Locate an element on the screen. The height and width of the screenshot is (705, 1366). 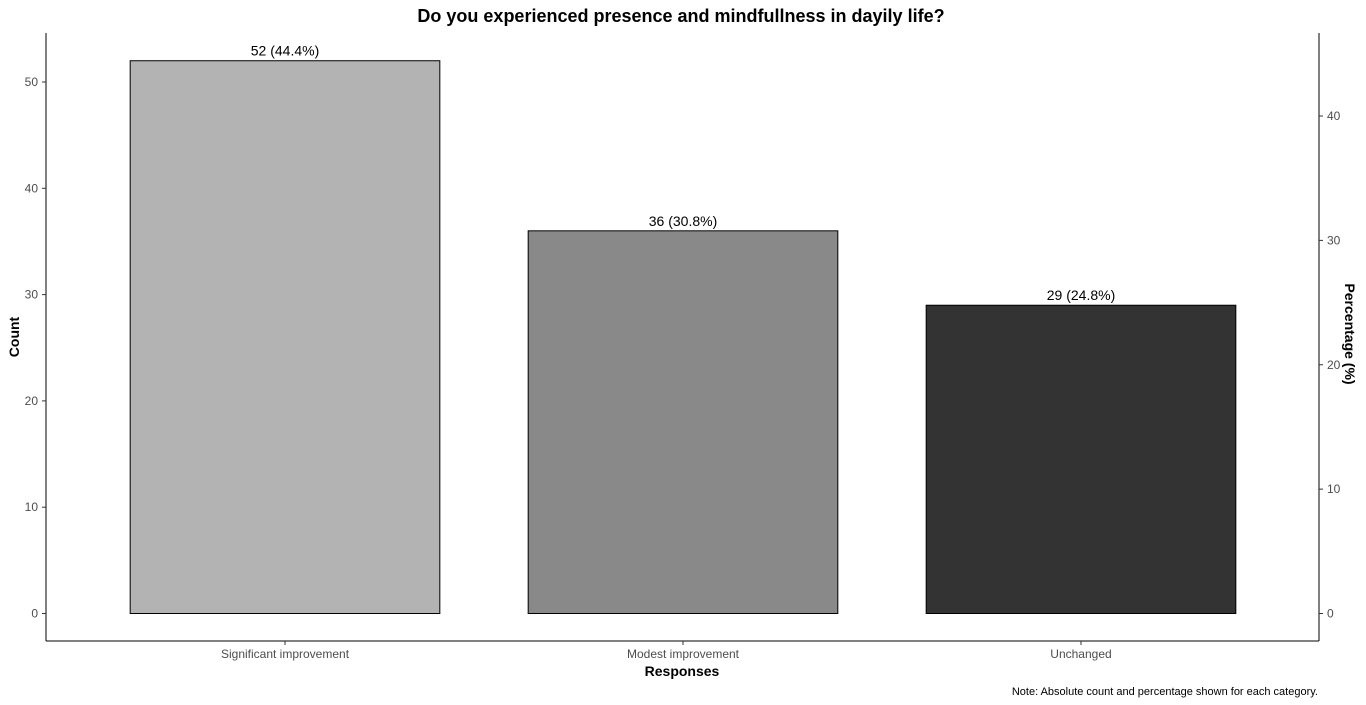
y-tick-label: 20 is located at coordinates (32, 401).